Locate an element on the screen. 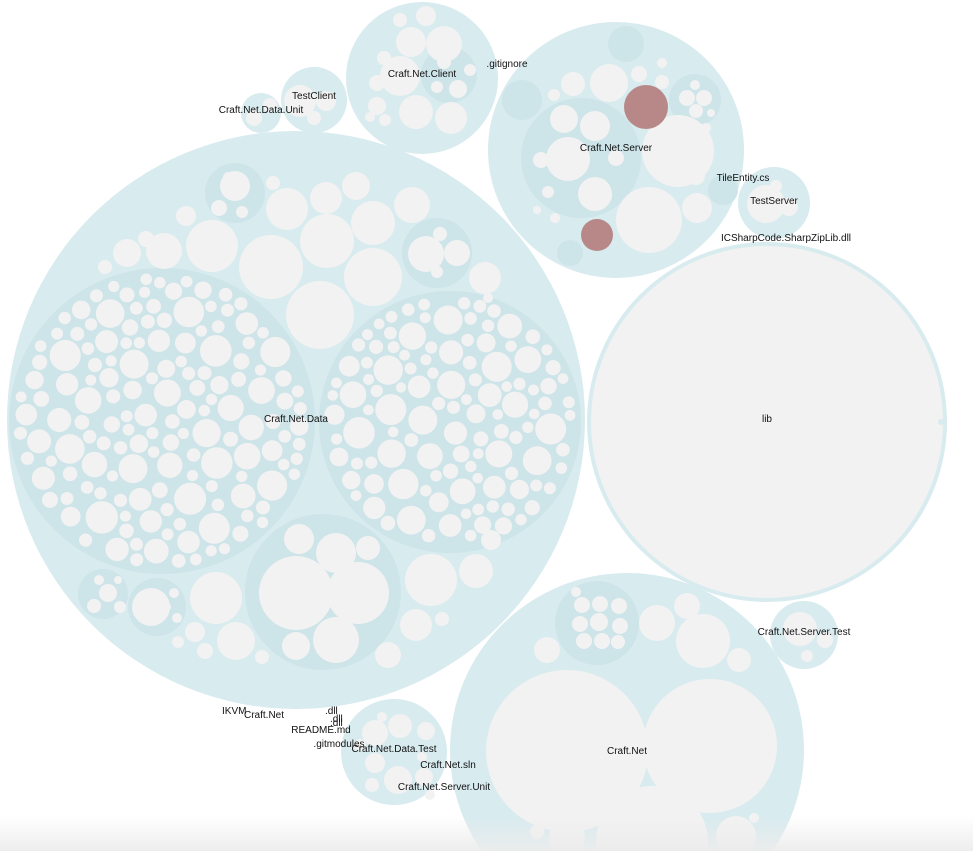 This screenshot has height=851, width=973. folder-circle-server-sub-c is located at coordinates (626, 44).